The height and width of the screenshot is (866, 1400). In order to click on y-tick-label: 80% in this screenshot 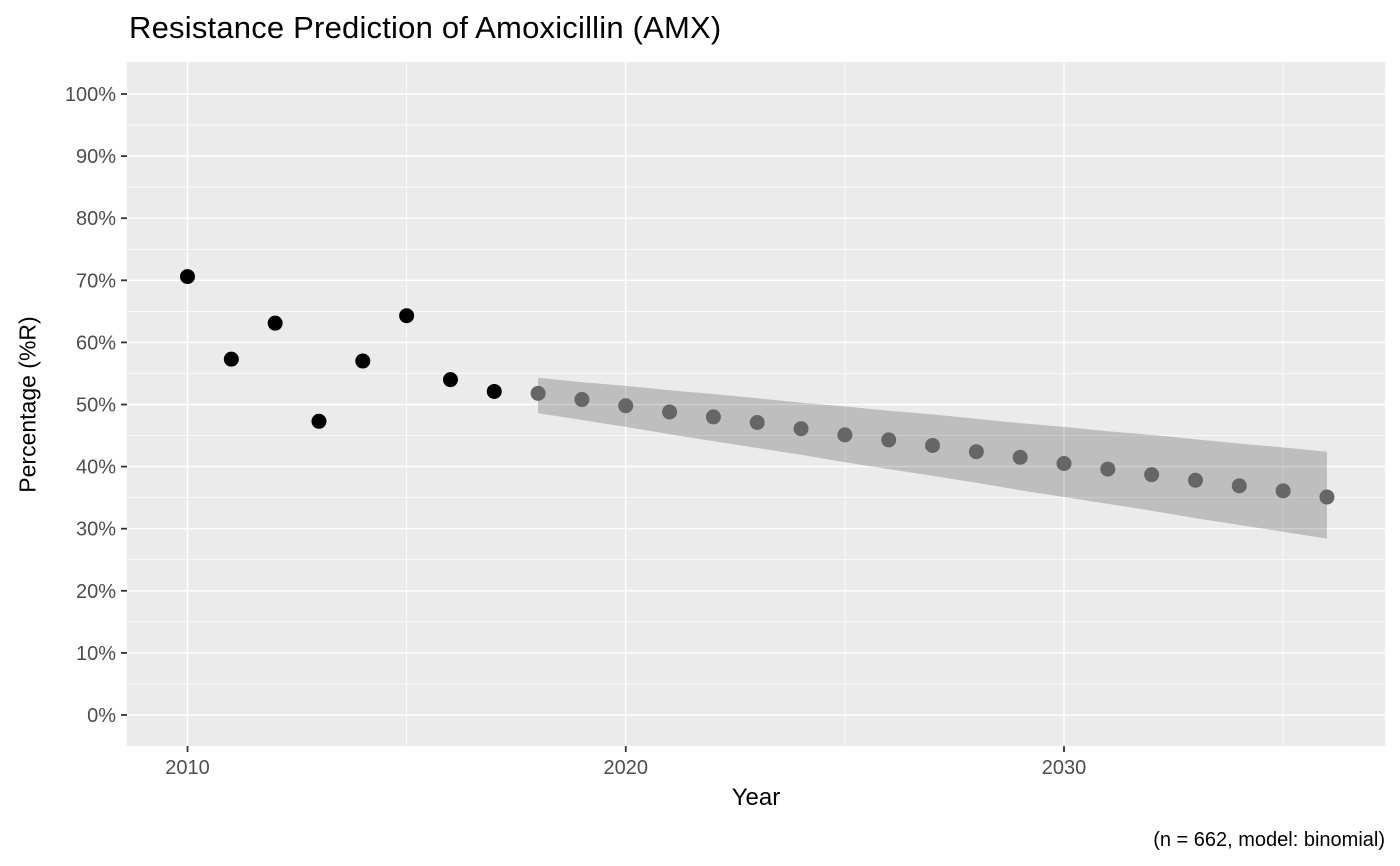, I will do `click(96, 219)`.